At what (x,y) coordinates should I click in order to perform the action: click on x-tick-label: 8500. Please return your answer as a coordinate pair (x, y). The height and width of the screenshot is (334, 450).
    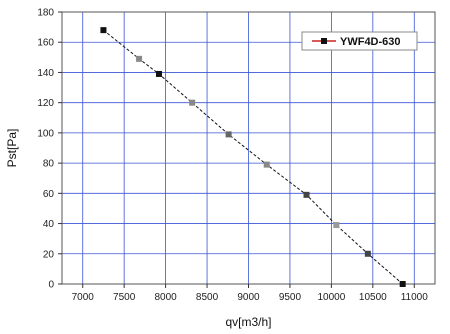
    Looking at the image, I should click on (207, 297).